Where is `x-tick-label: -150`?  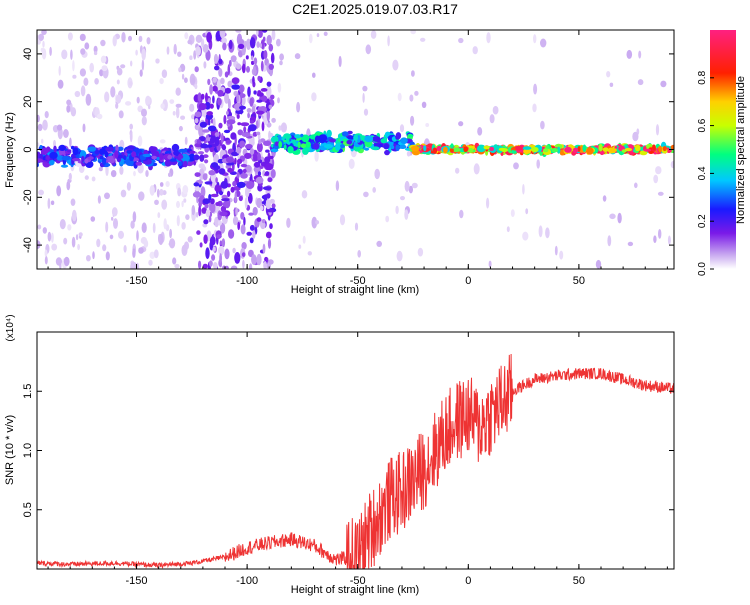
x-tick-label: -150 is located at coordinates (137, 581).